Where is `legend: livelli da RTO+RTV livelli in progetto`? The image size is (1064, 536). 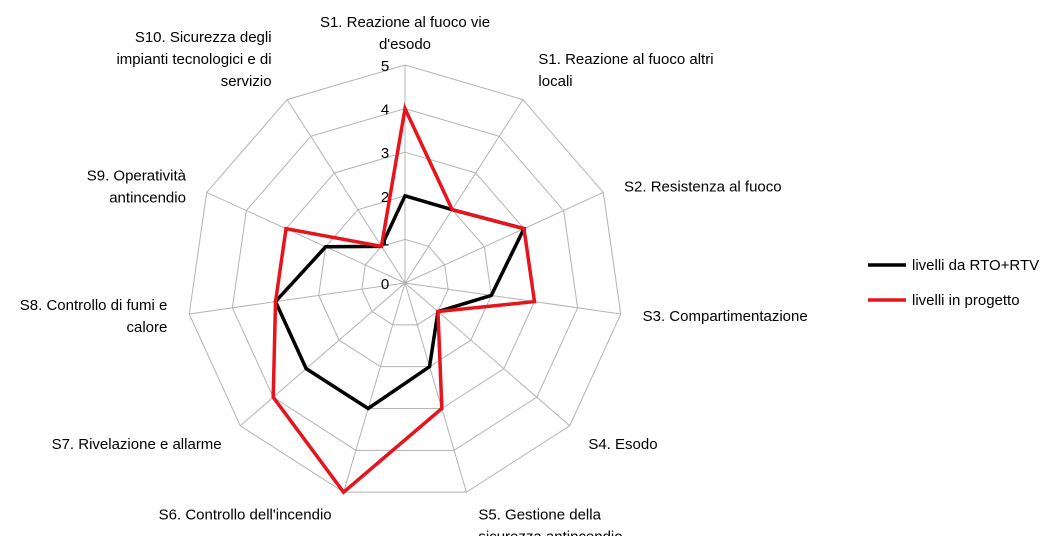 legend: livelli da RTO+RTV livelli in progetto is located at coordinates (953, 283).